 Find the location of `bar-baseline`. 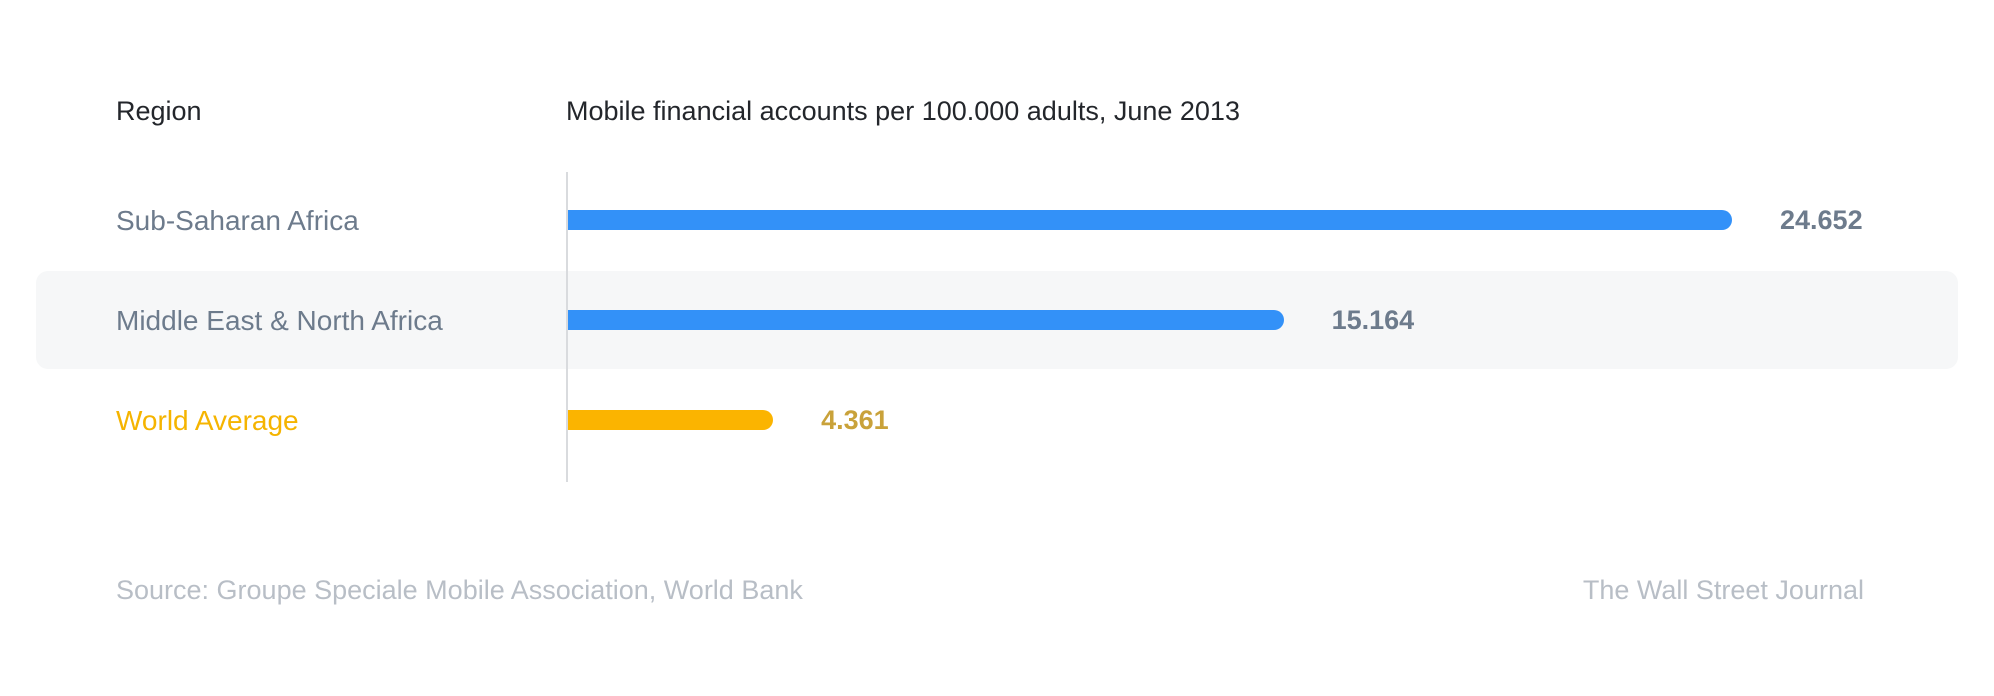

bar-baseline is located at coordinates (567, 327).